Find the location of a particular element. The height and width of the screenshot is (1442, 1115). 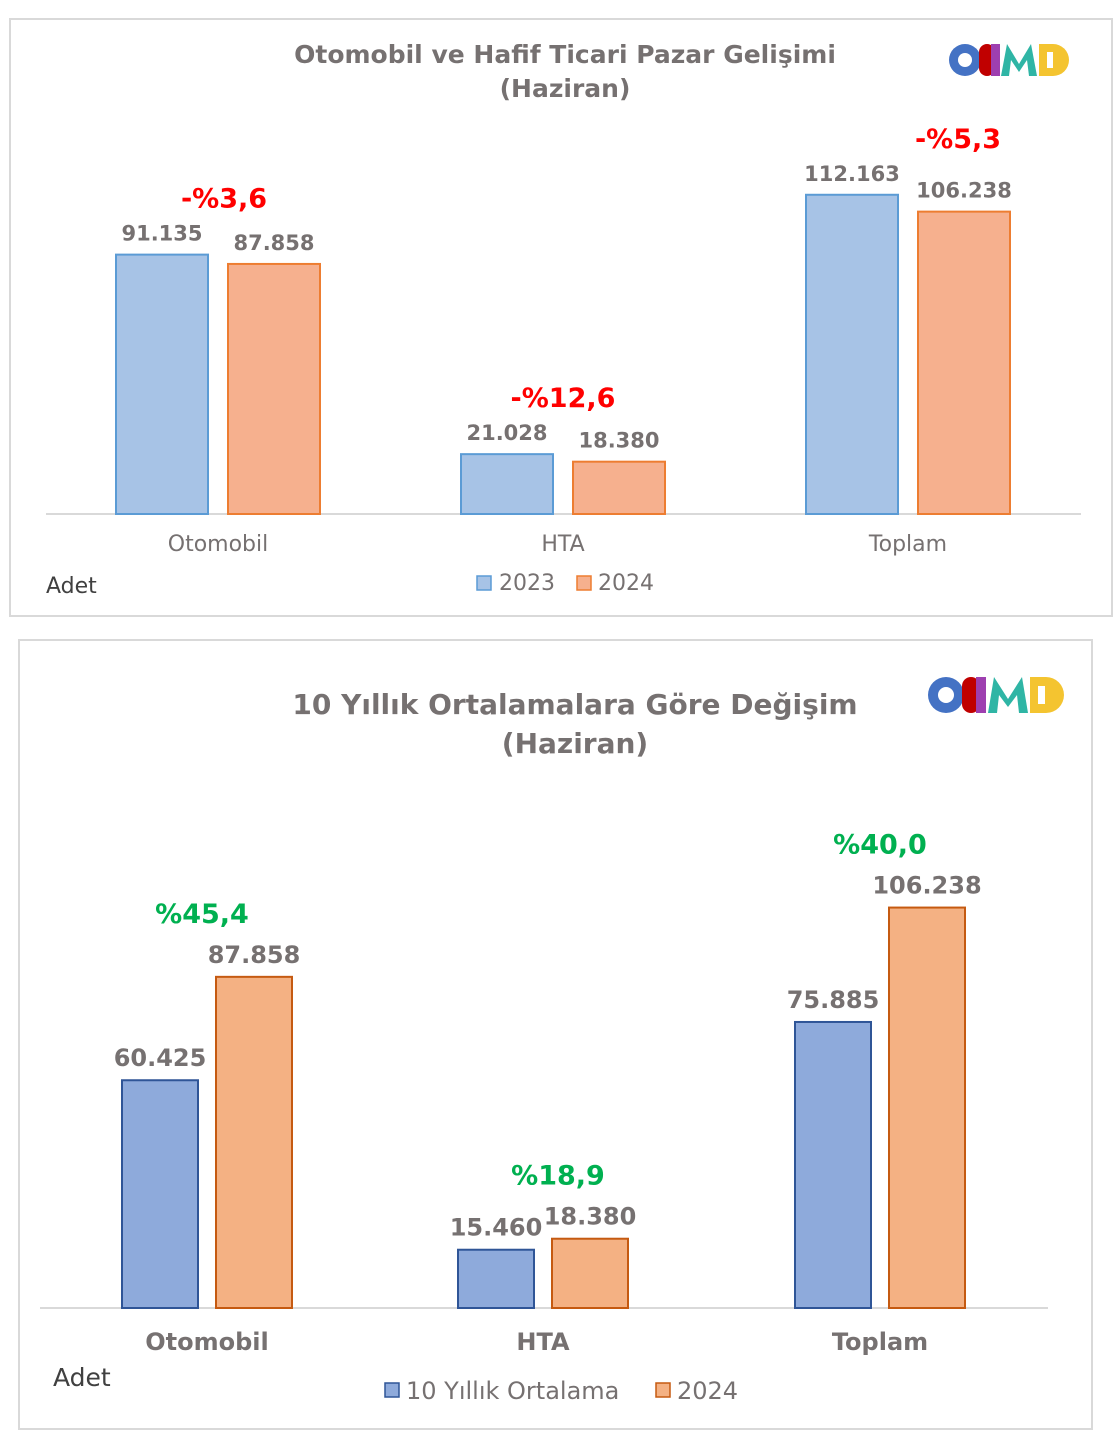

data-label-otomobil-ten-year-average: 60.425 is located at coordinates (160, 1058).